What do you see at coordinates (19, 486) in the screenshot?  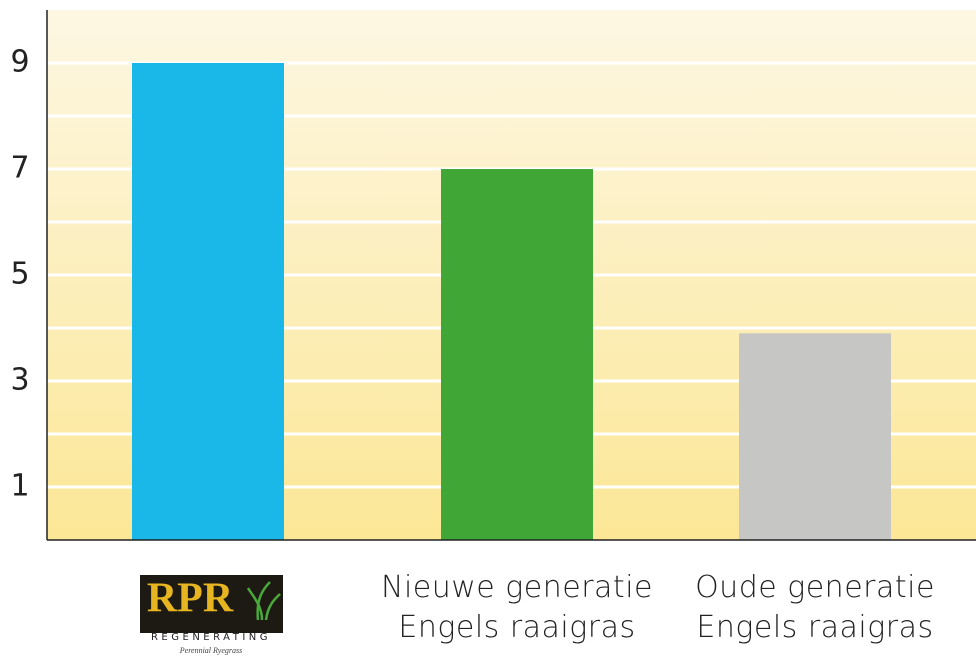 I see `y-tick-label: 1` at bounding box center [19, 486].